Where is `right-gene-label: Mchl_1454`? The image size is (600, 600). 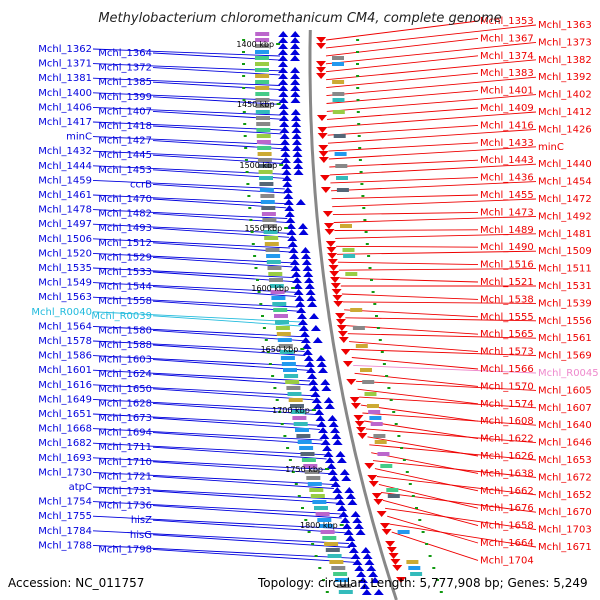
right-gene-label: Mchl_1454 is located at coordinates (565, 182).